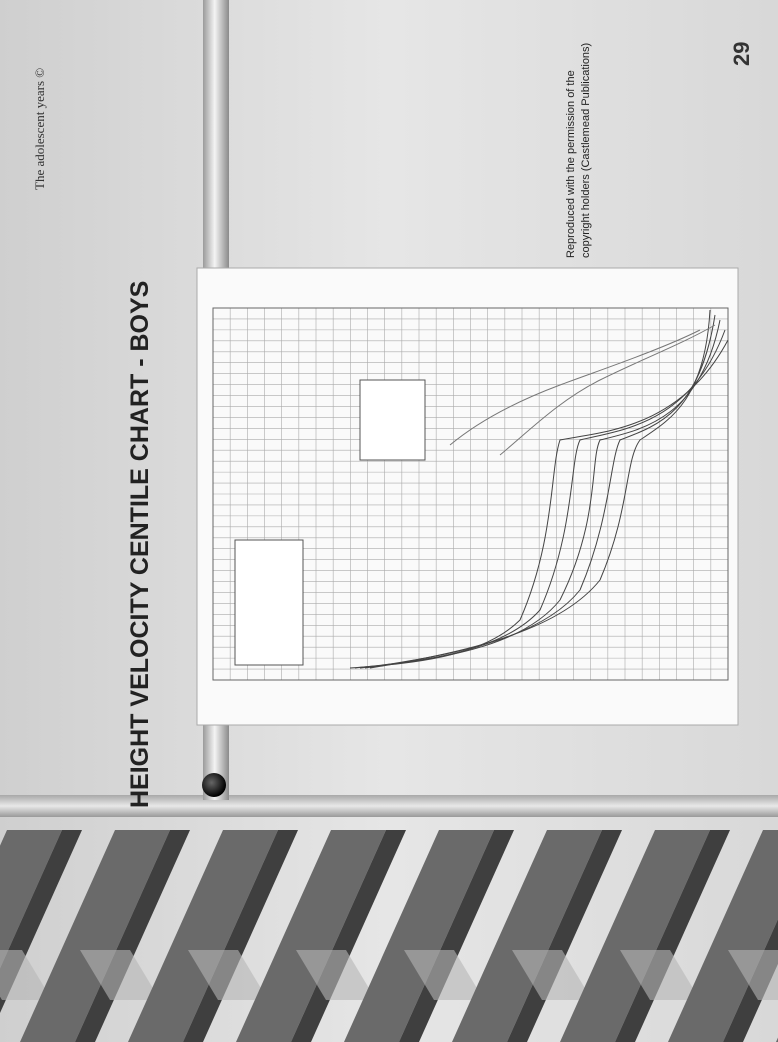  What do you see at coordinates (571, 164) in the screenshot?
I see `credit-line: Reproduced with the permission of the` at bounding box center [571, 164].